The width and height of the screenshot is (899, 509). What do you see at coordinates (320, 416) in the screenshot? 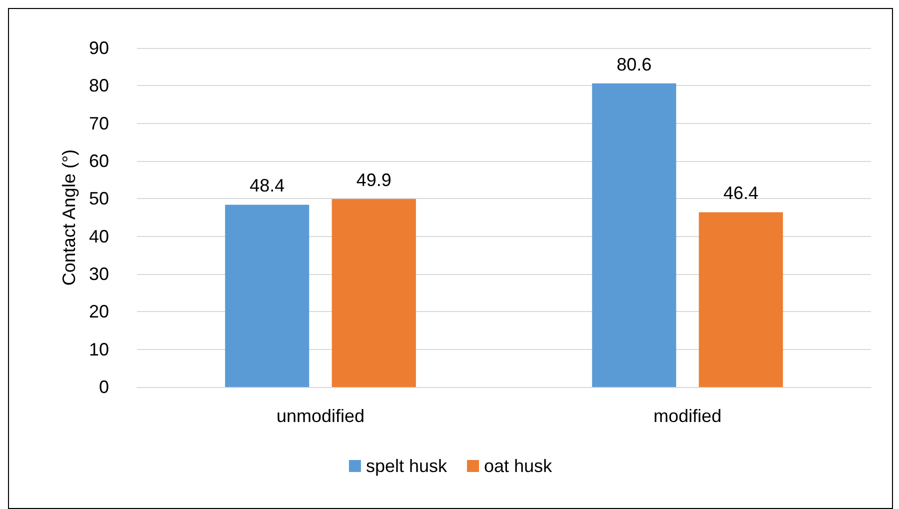
I see `x-tick-label: unmodified` at bounding box center [320, 416].